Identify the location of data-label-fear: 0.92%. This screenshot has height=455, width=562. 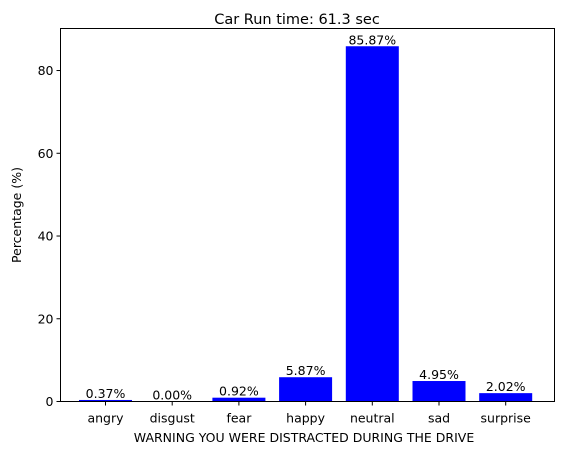
(239, 391).